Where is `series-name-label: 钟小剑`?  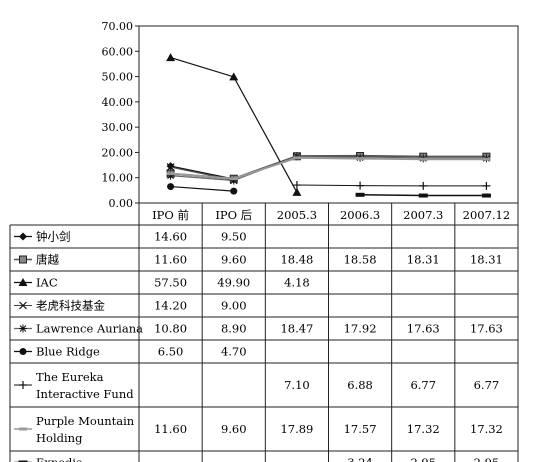 series-name-label: 钟小剑 is located at coordinates (53, 237).